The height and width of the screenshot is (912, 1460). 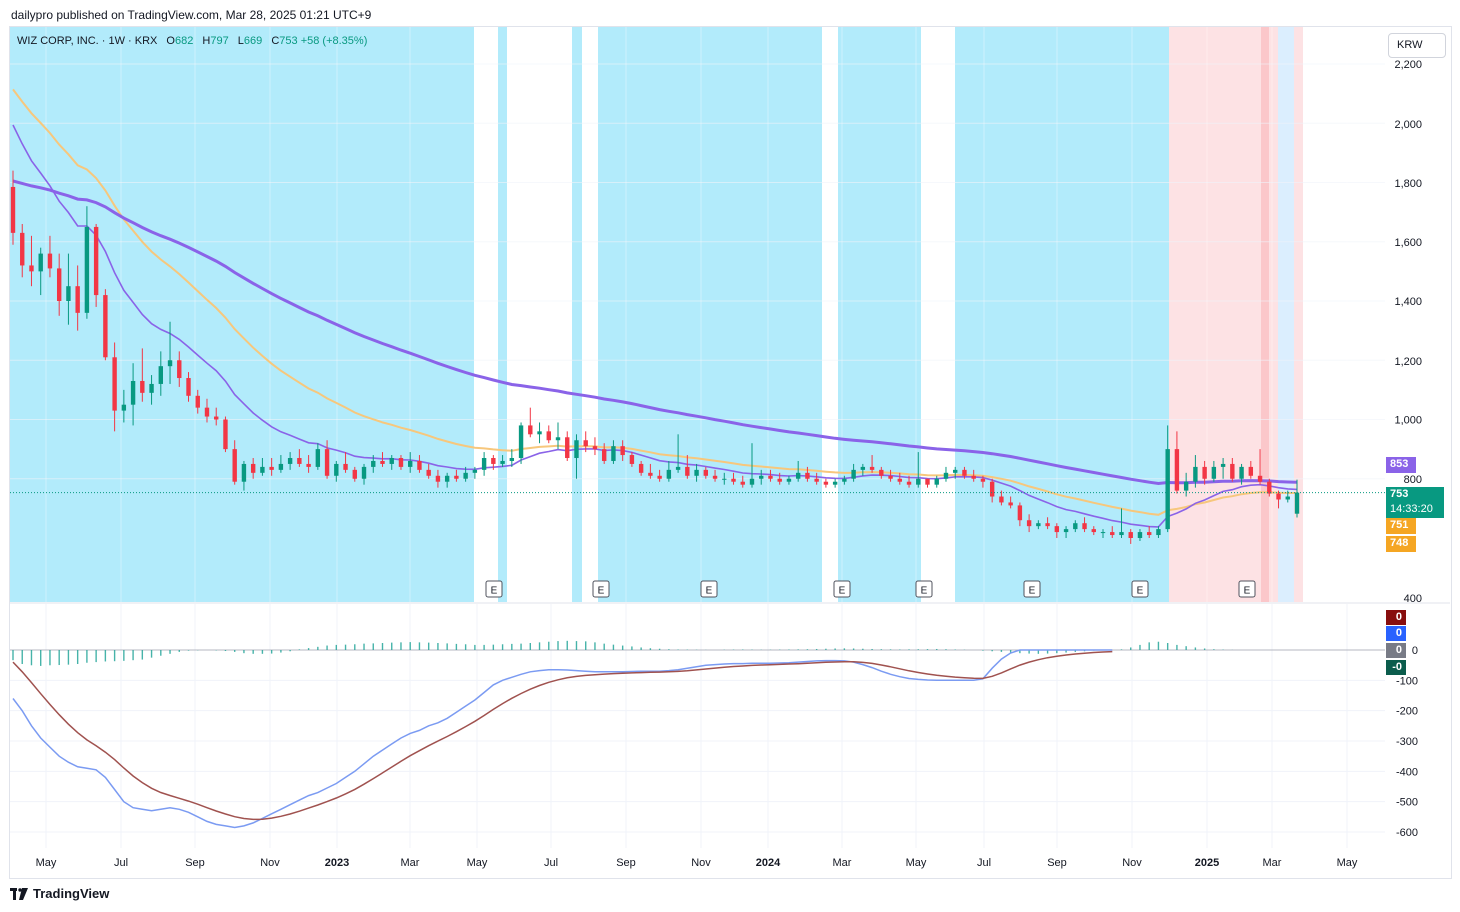 I want to click on y-axis-tick-label: 400, so click(x=1413, y=599).